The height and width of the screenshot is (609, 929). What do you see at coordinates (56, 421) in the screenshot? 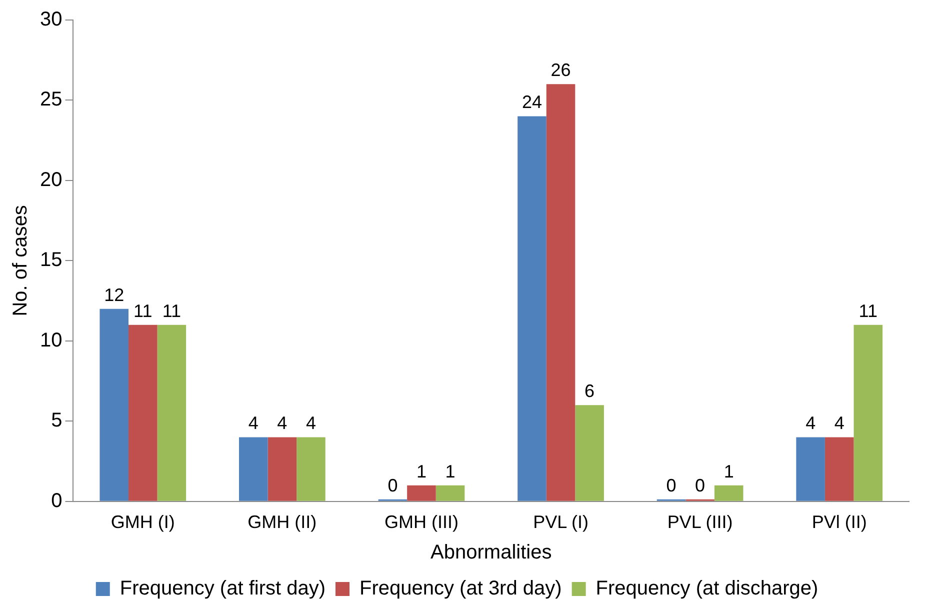
I see `y-tick-label: 5` at bounding box center [56, 421].